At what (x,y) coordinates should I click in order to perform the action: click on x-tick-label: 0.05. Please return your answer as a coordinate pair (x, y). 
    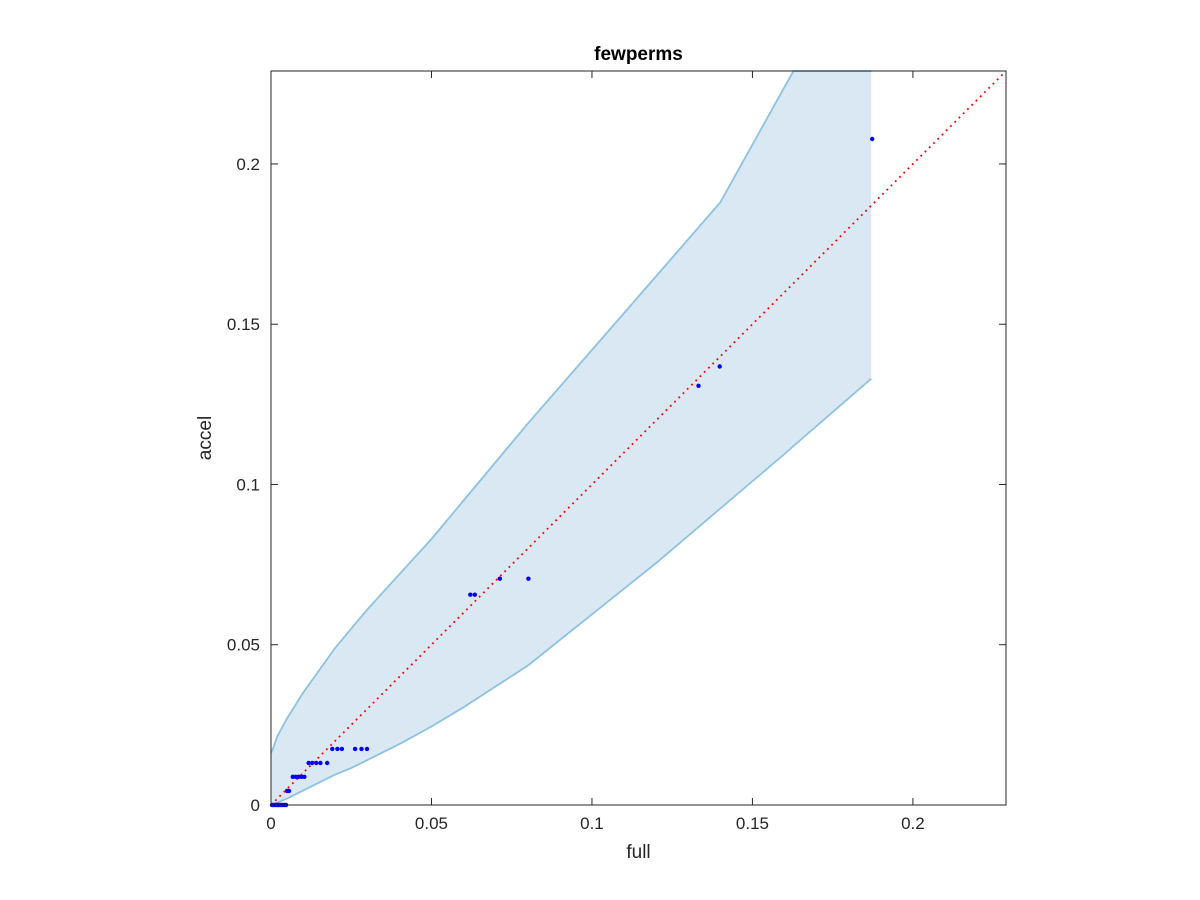
    Looking at the image, I should click on (431, 823).